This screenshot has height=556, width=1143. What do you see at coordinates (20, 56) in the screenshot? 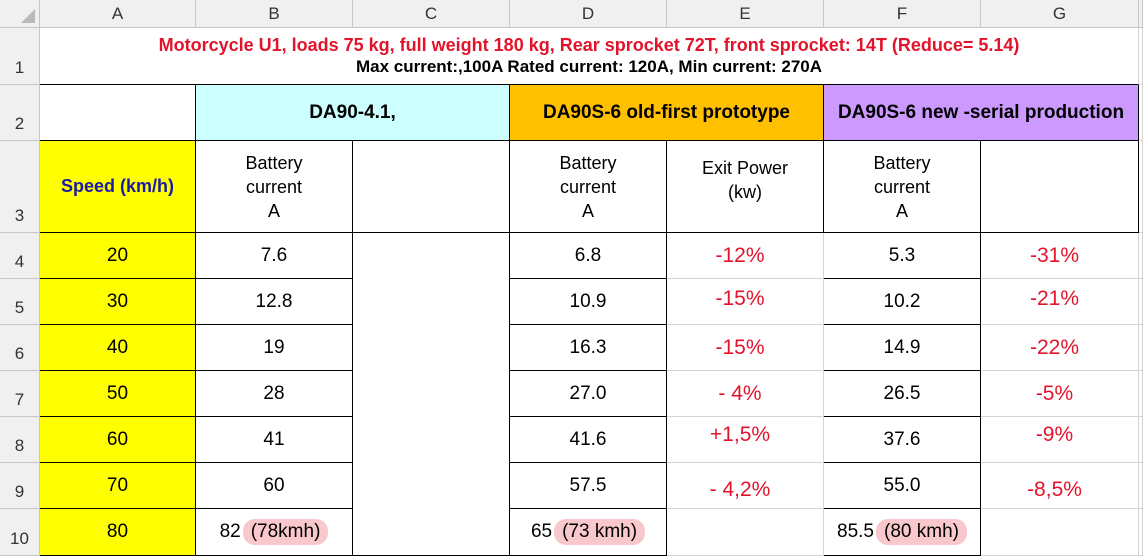
I see `row-header-1: 1` at bounding box center [20, 56].